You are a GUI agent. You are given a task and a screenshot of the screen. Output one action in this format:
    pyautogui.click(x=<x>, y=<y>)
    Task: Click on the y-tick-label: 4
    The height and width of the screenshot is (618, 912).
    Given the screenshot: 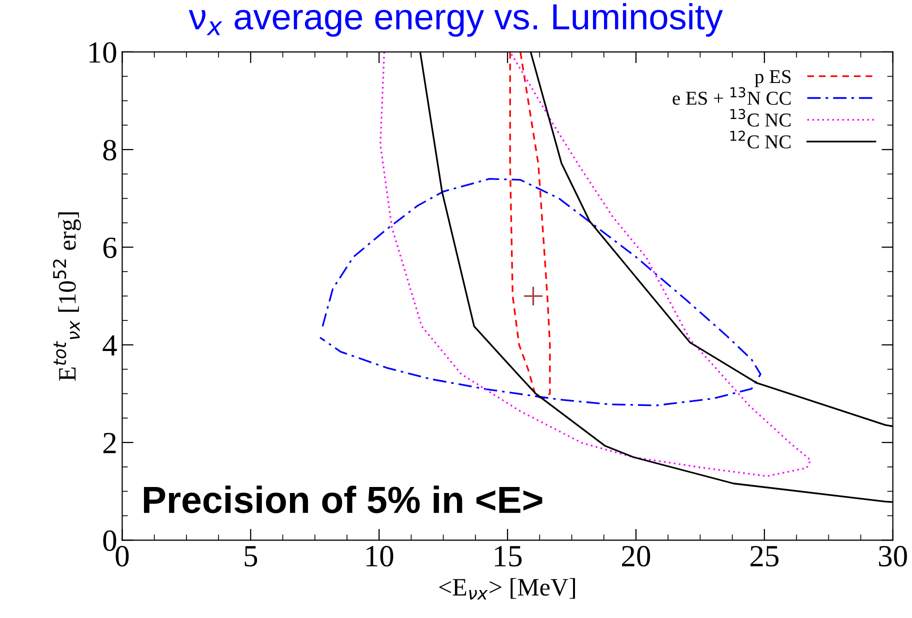 What is the action you would take?
    pyautogui.click(x=109, y=345)
    